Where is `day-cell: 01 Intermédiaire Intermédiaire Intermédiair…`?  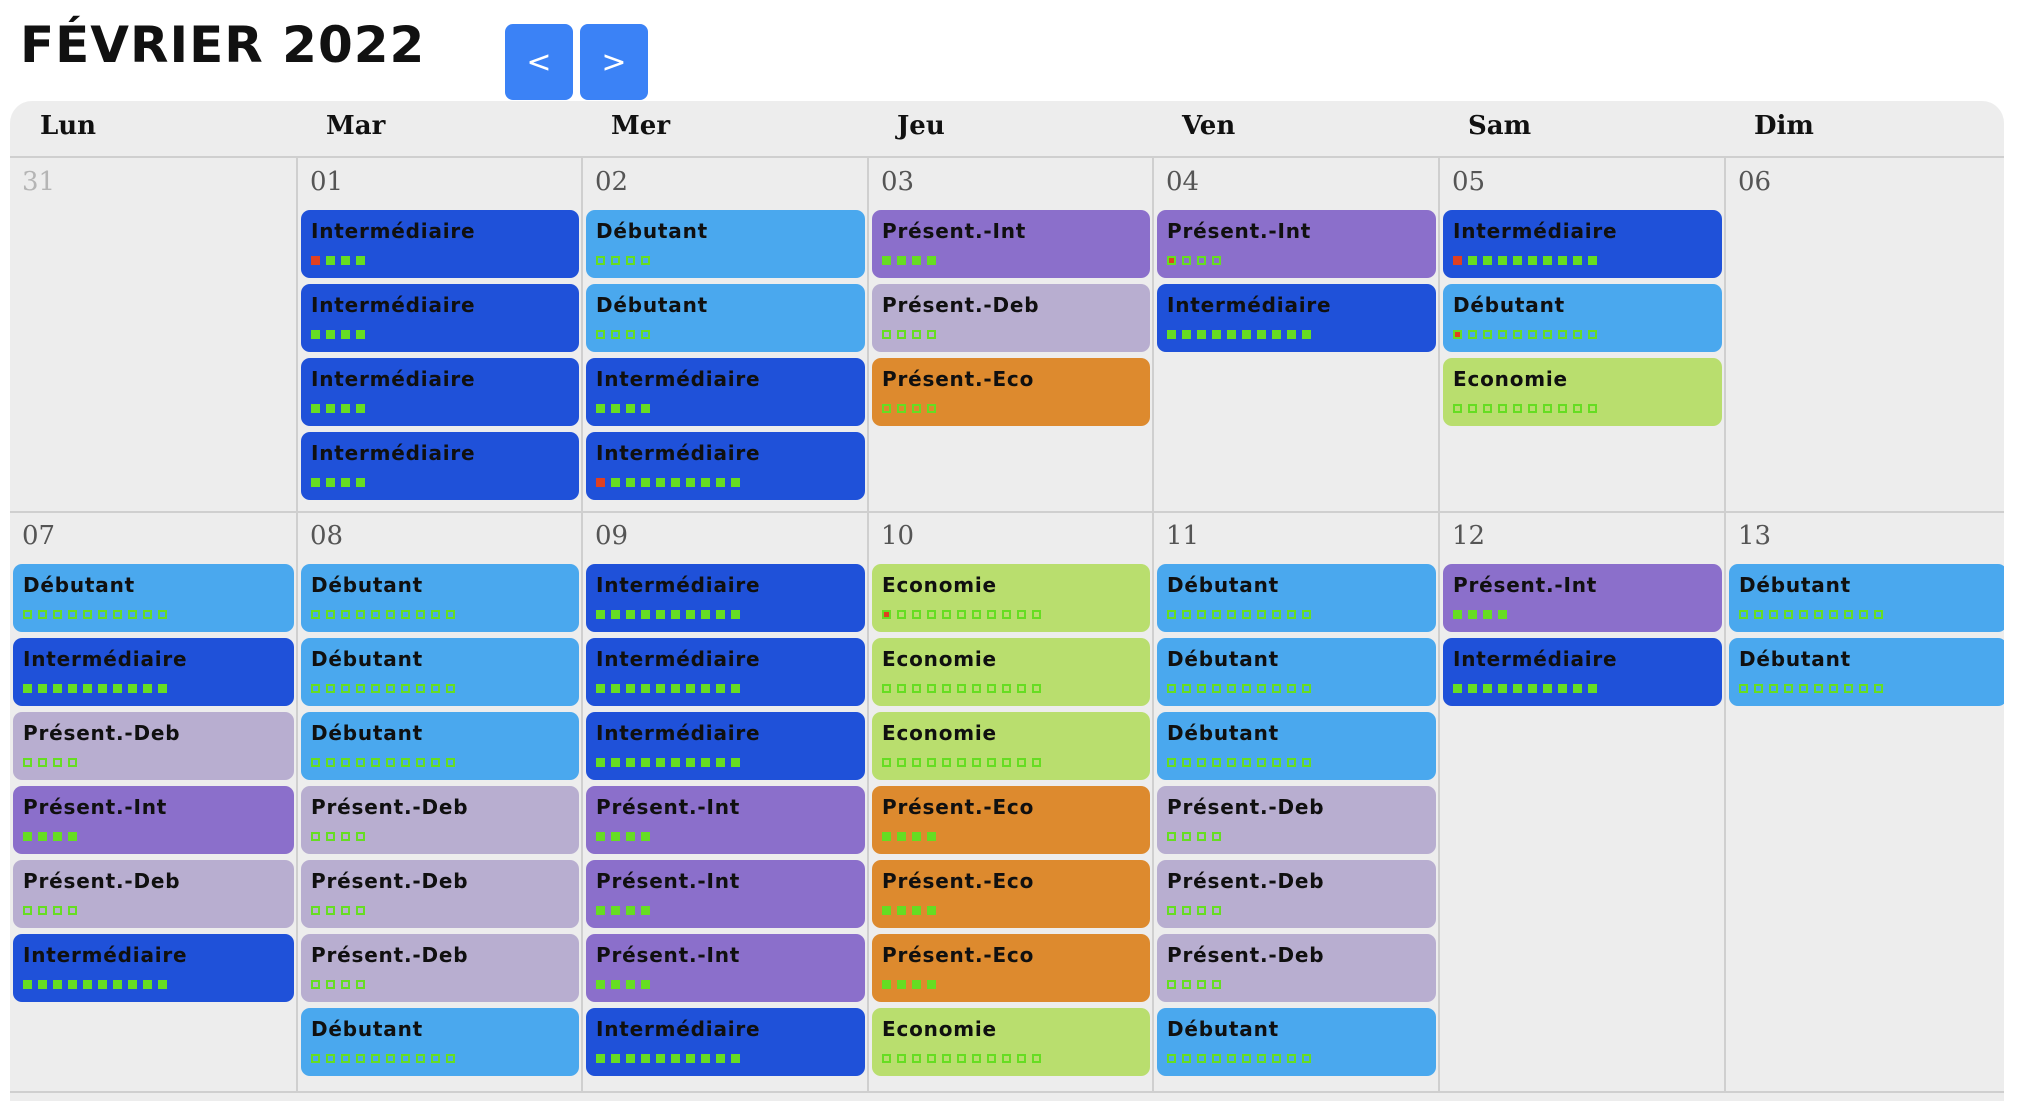
day-cell: 01 Intermédiaire Intermédiaire Intermédiair… is located at coordinates (438, 334).